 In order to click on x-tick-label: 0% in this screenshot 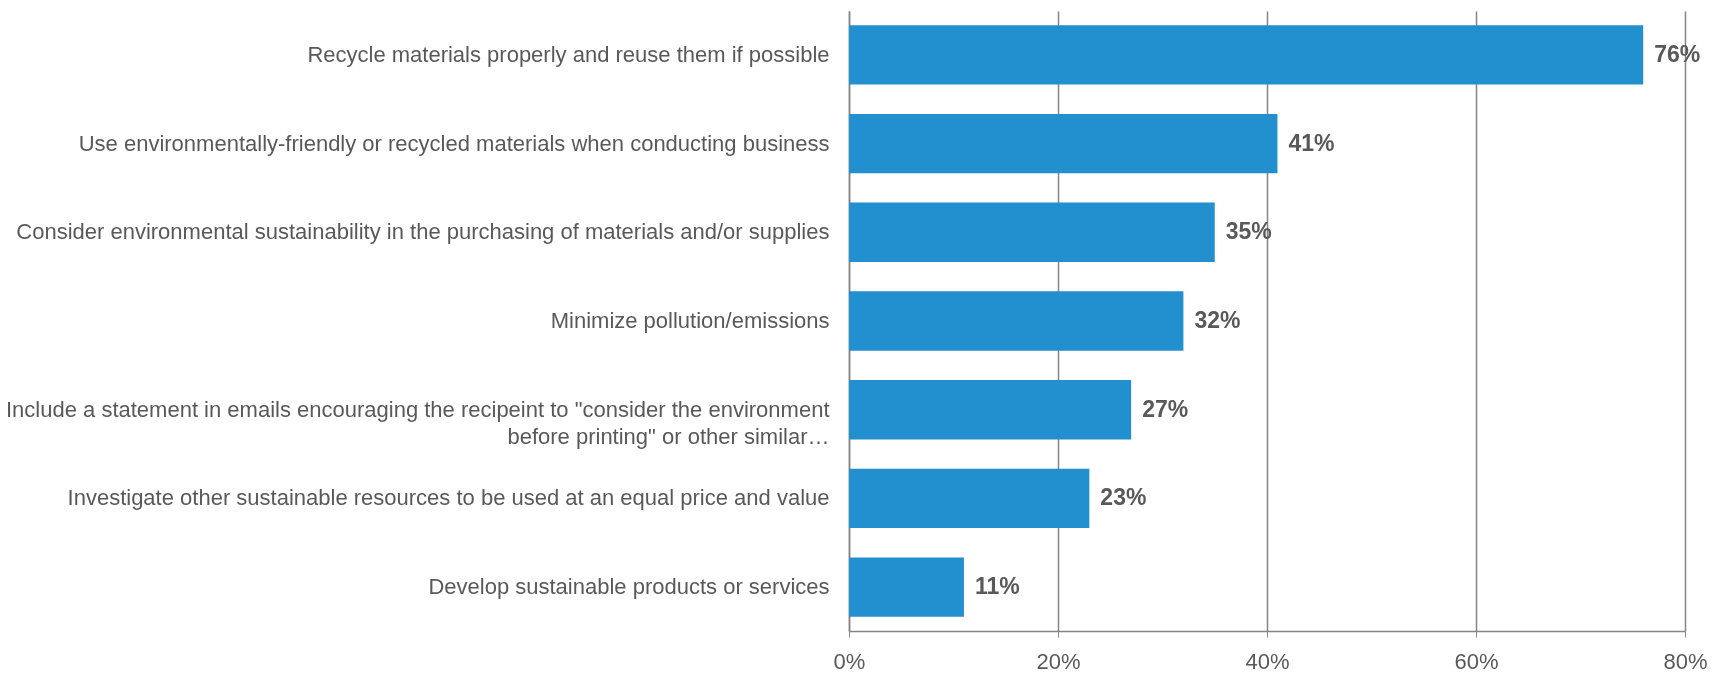, I will do `click(849, 661)`.